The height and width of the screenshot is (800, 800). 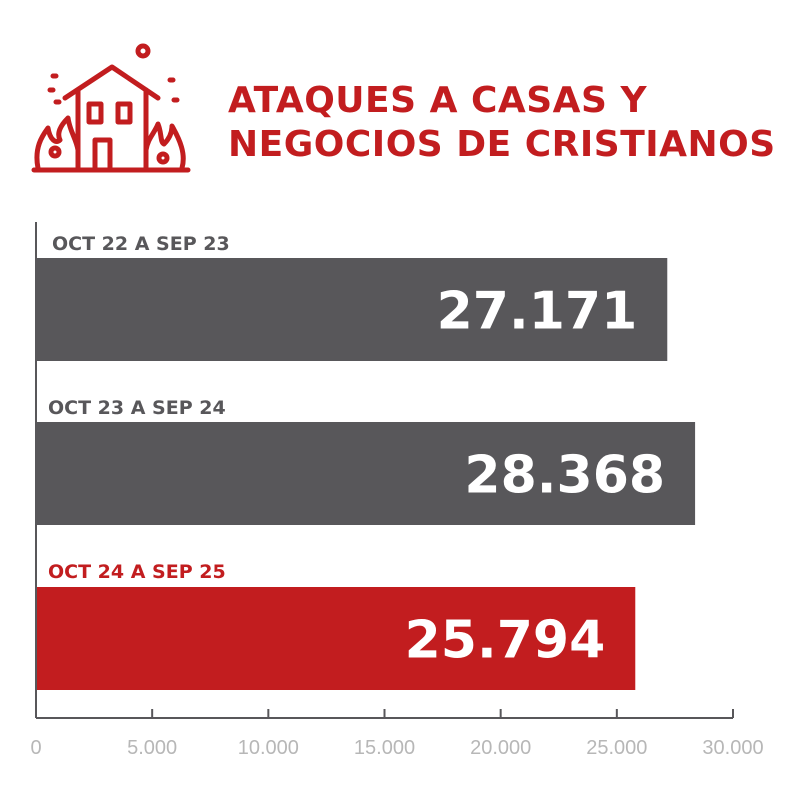 What do you see at coordinates (384, 748) in the screenshot?
I see `x-tick-label-4: 15.000` at bounding box center [384, 748].